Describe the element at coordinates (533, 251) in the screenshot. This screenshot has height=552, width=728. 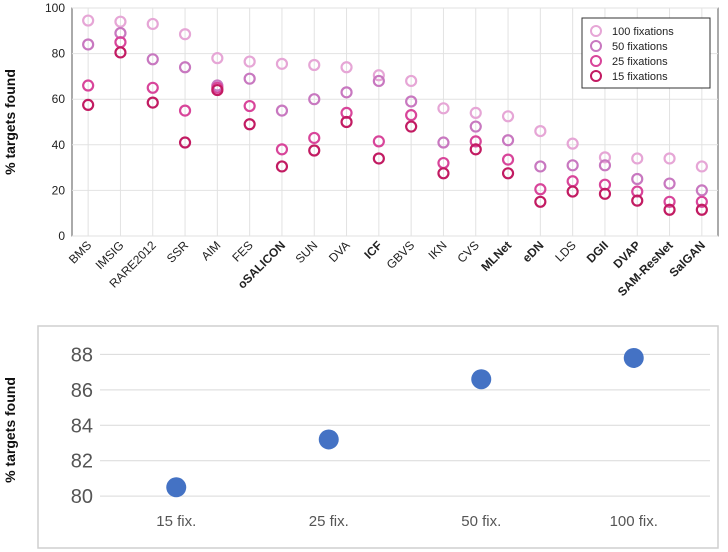
I see `top-x-tick-label: eDN` at that location.